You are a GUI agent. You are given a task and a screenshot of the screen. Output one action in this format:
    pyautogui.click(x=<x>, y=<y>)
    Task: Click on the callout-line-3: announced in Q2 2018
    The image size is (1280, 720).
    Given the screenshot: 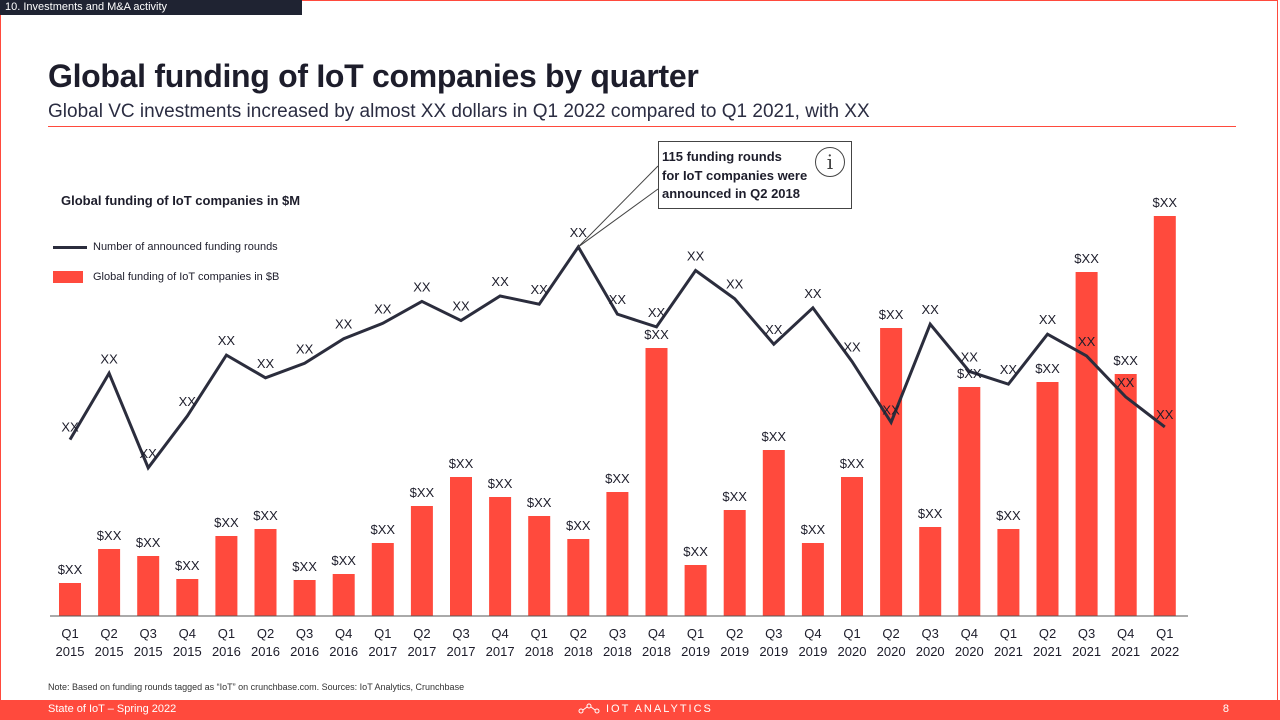 What is the action you would take?
    pyautogui.click(x=731, y=193)
    